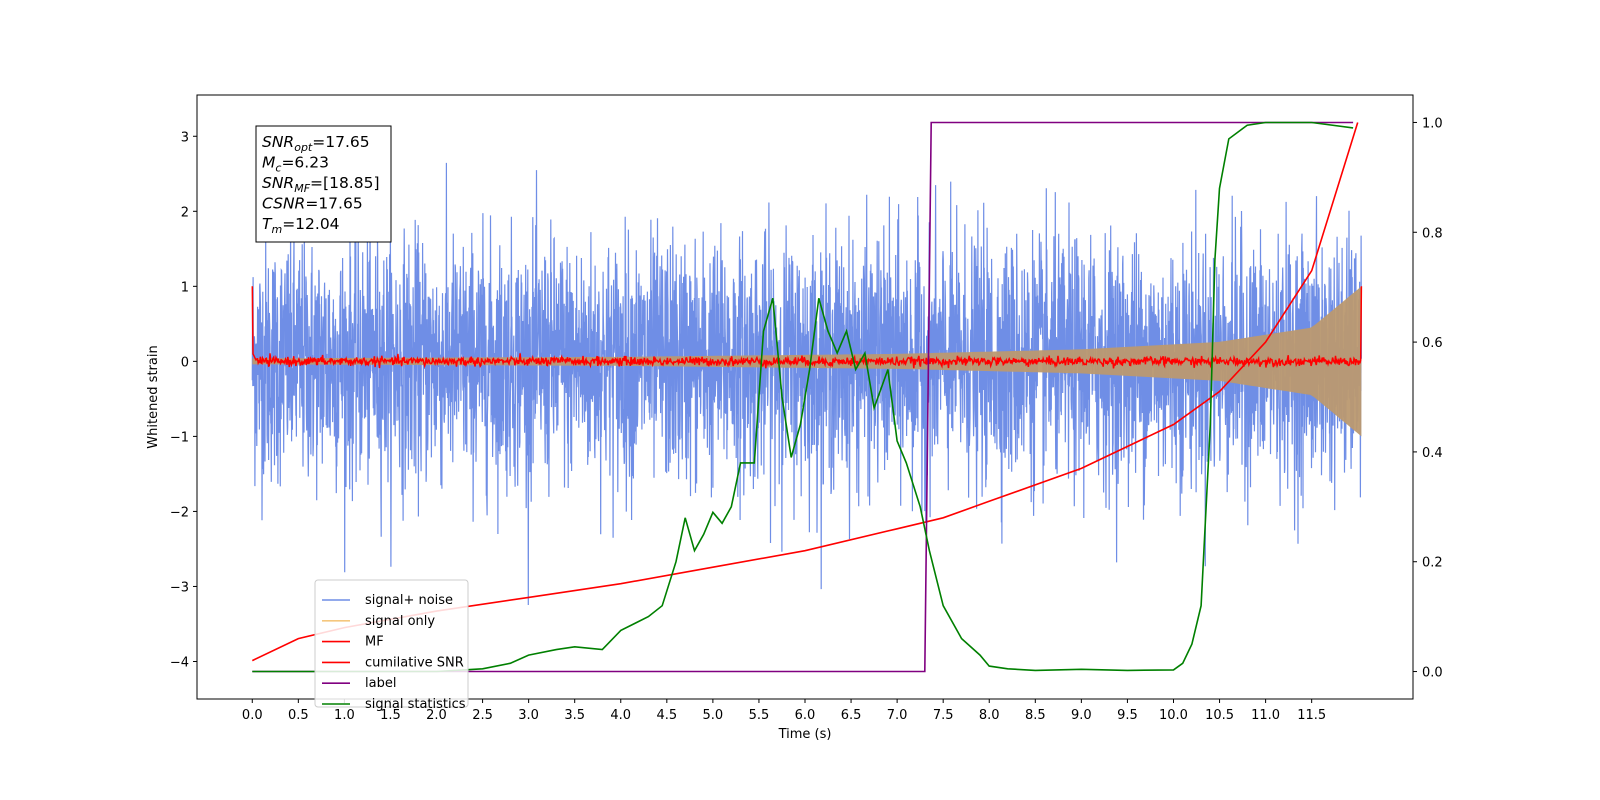 Image resolution: width=1600 pixels, height=800 pixels. Describe the element at coordinates (1127, 715) in the screenshot. I see `x-tick-label: 9.5` at that location.